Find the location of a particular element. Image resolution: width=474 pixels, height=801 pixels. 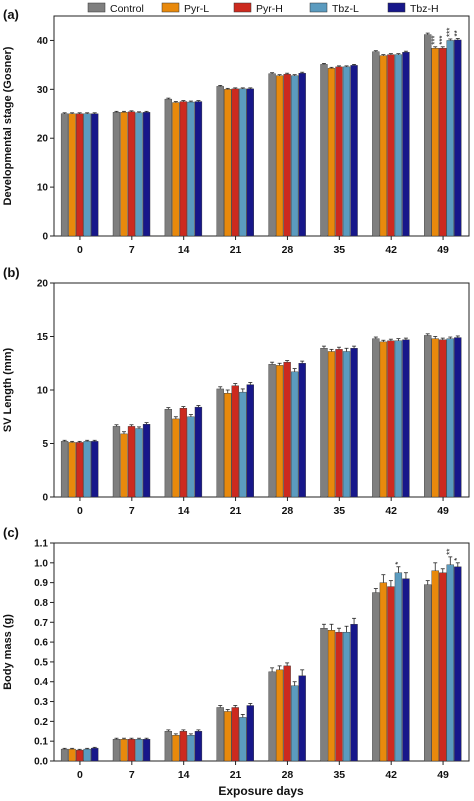

y-tick-label: 15 is located at coordinates (43, 337).